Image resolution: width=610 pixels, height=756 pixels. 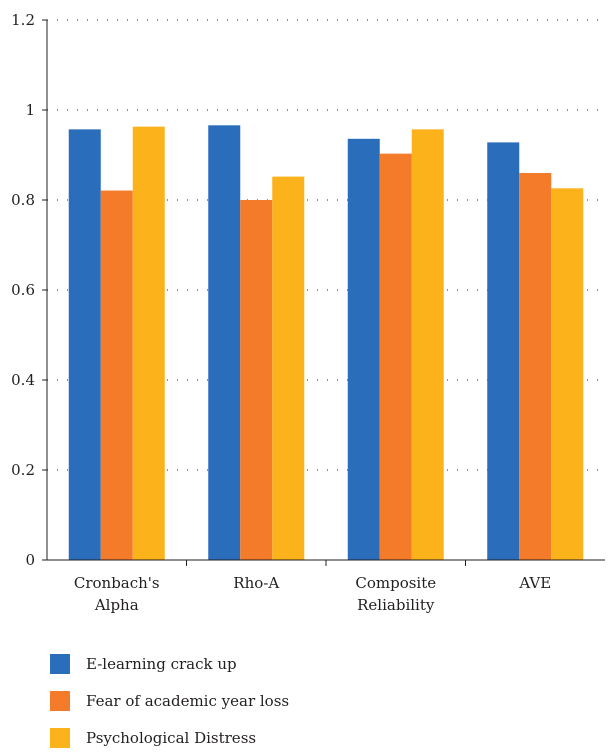 I want to click on legend-item-fear: Fear of academic year loss, so click(x=169, y=700).